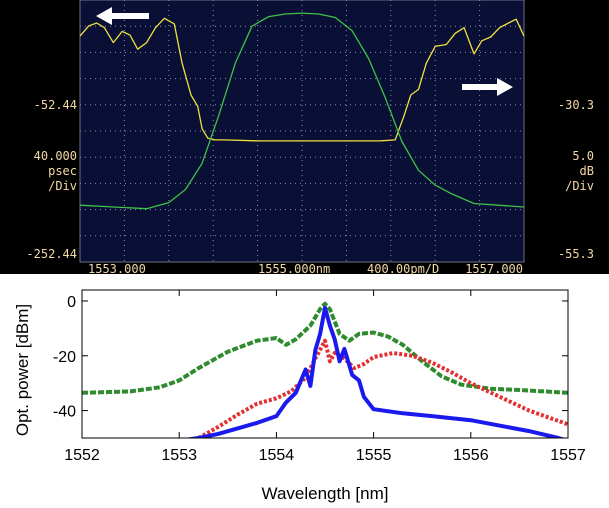 Image resolution: width=609 pixels, height=508 pixels. I want to click on y-axis-label: Opt. power [dBm], so click(22, 370).